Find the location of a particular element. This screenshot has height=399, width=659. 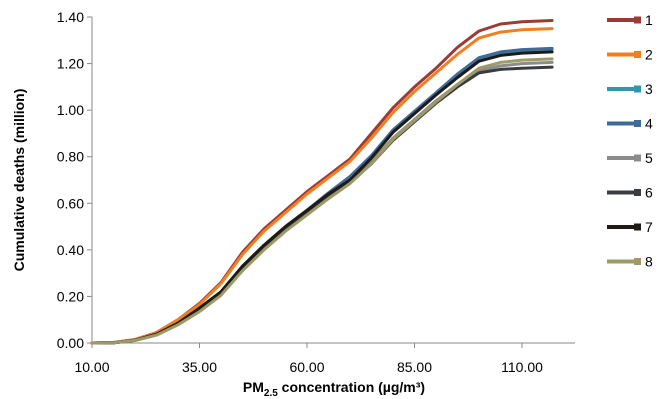

legend-label: 2 is located at coordinates (649, 55).